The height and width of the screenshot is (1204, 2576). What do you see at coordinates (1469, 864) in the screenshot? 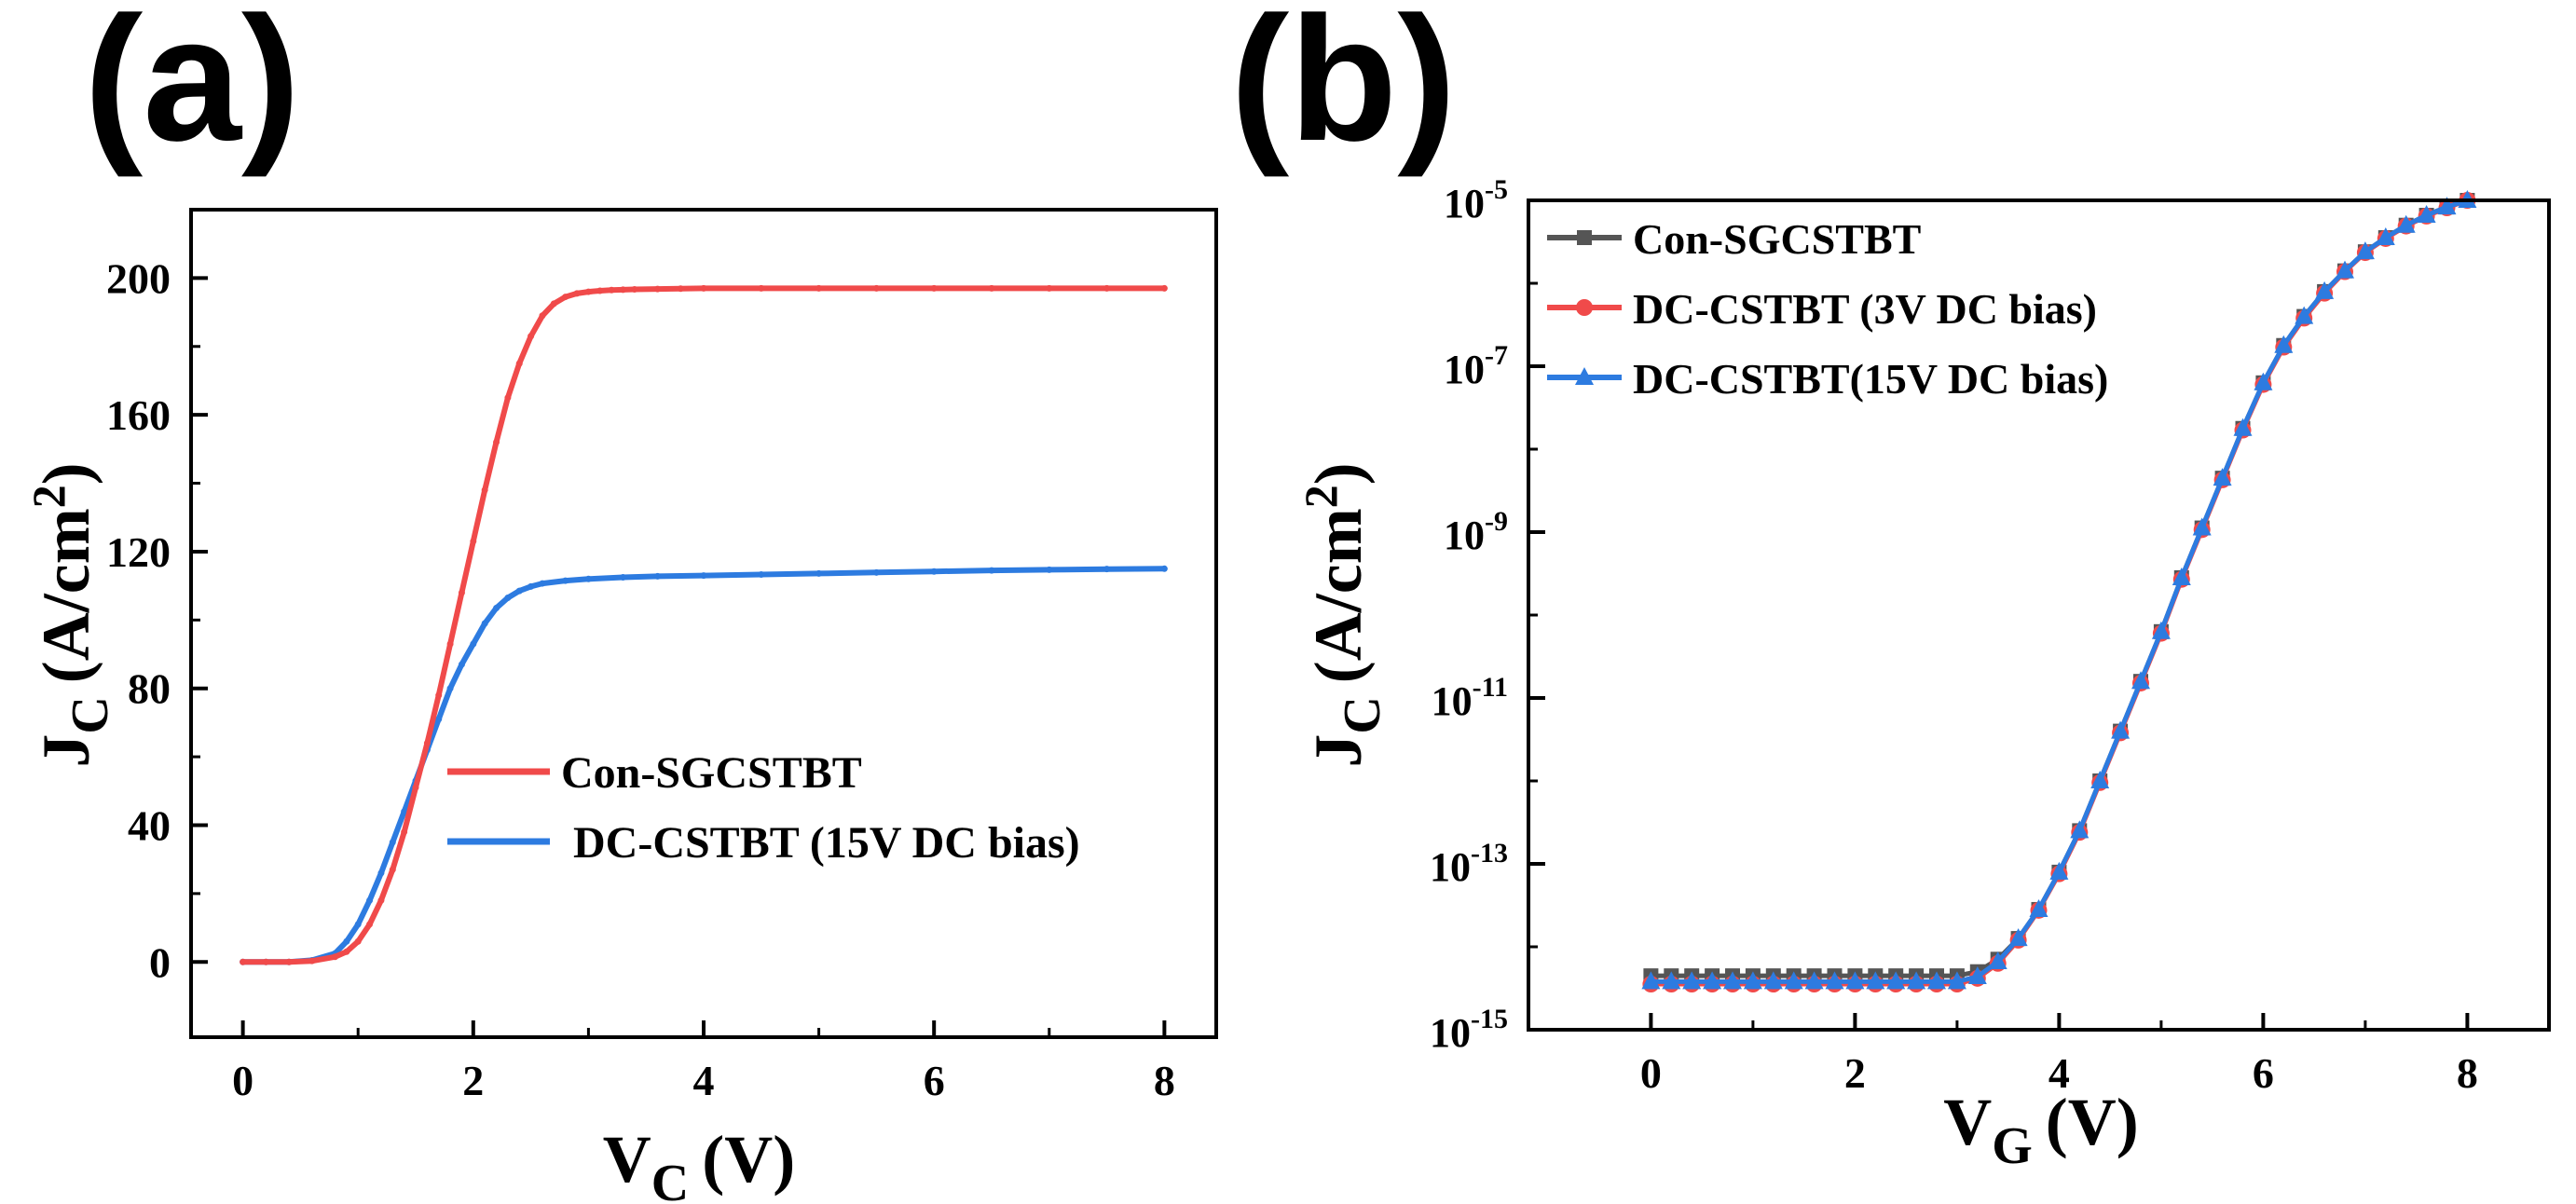
I see `panel-b-ytick-label: 10⁻¹³` at bounding box center [1469, 864].